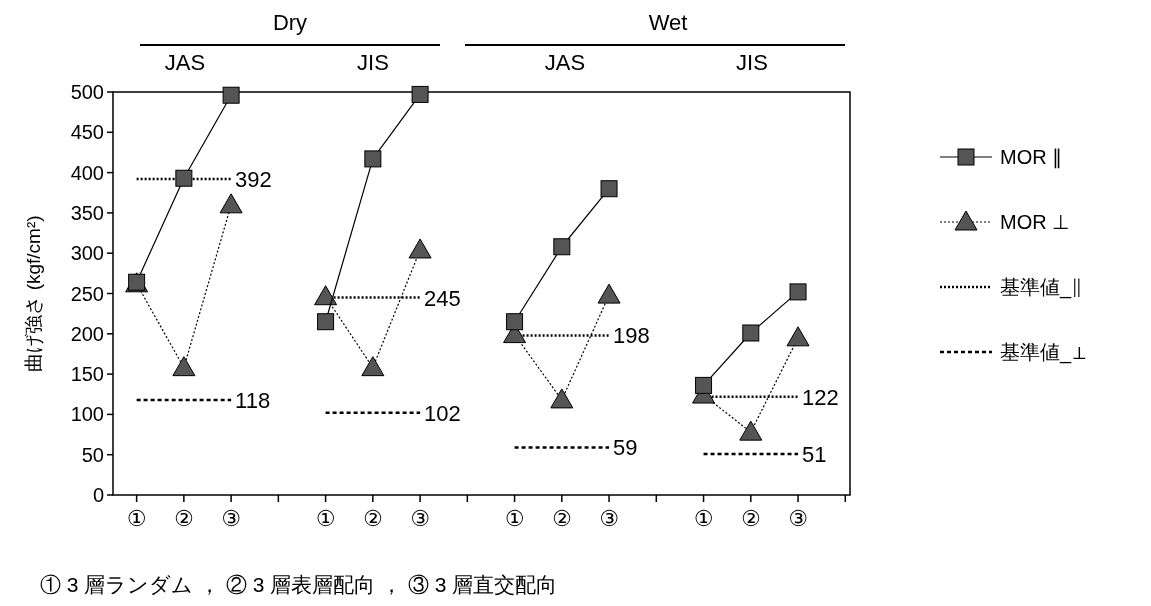  I want to click on data-label: 122, so click(820, 397).